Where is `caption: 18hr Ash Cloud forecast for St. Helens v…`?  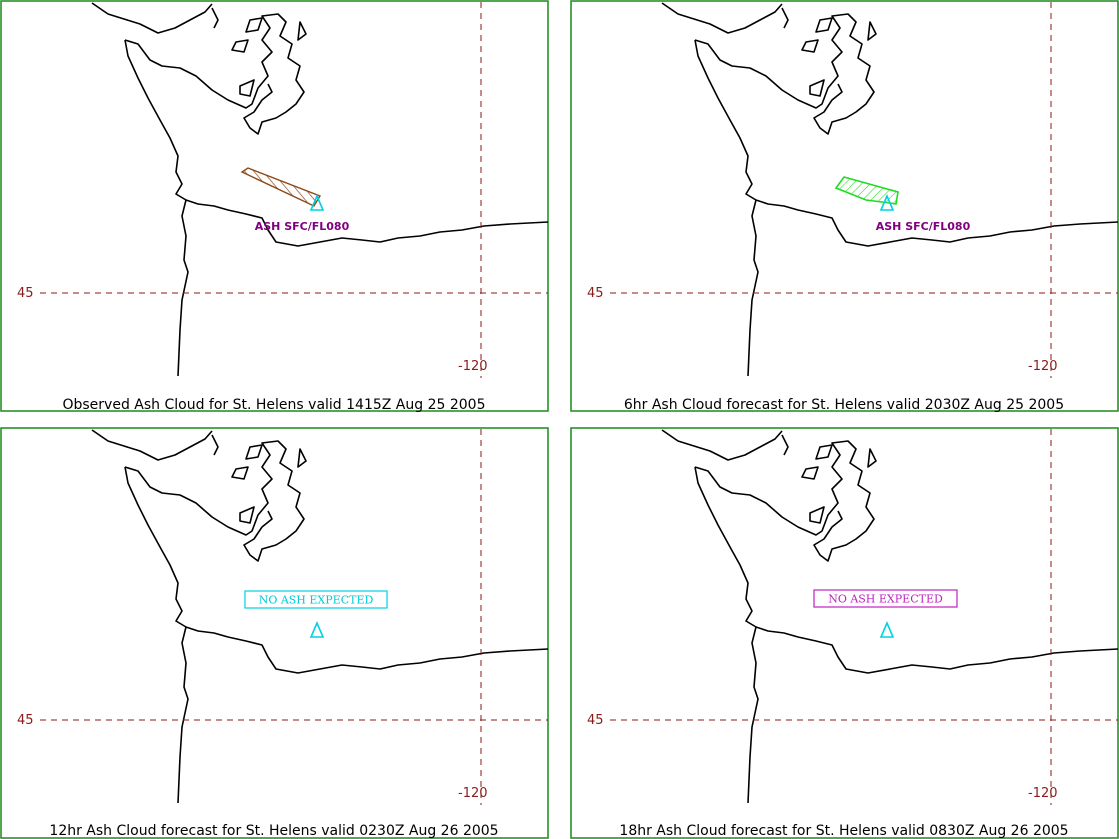 caption: 18hr Ash Cloud forecast for St. Helens v… is located at coordinates (843, 831).